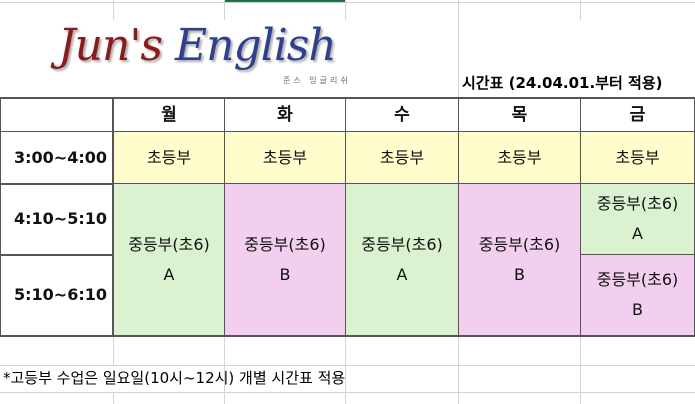 The width and height of the screenshot is (695, 404). What do you see at coordinates (57, 295) in the screenshot?
I see `time-cell: 5:10~6:10` at bounding box center [57, 295].